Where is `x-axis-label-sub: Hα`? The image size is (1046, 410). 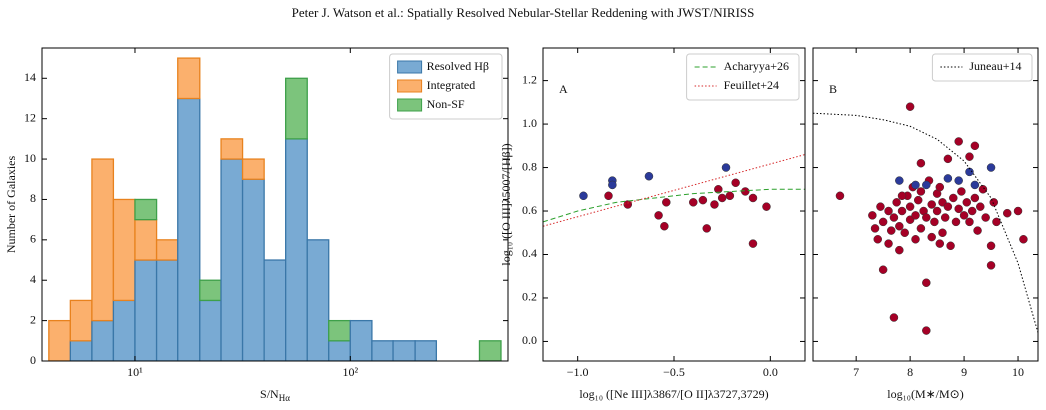
x-axis-label-sub: Hα is located at coordinates (284, 398).